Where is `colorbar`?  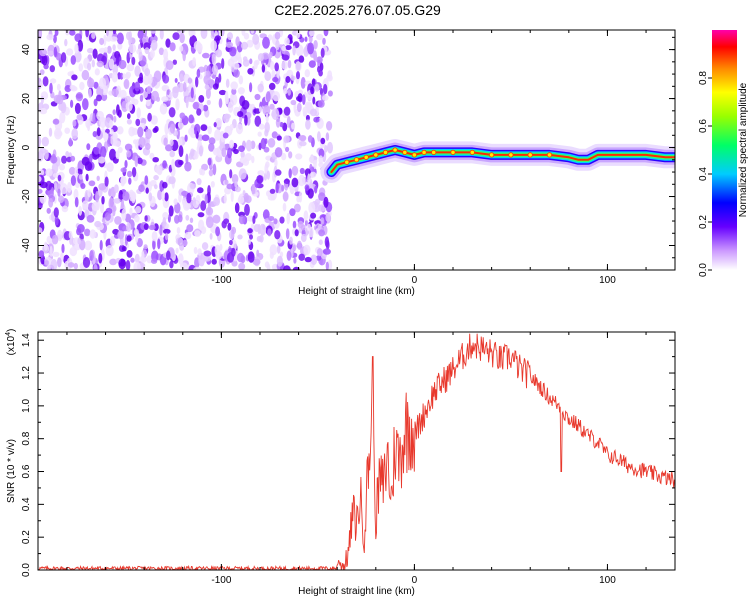 colorbar is located at coordinates (724, 150).